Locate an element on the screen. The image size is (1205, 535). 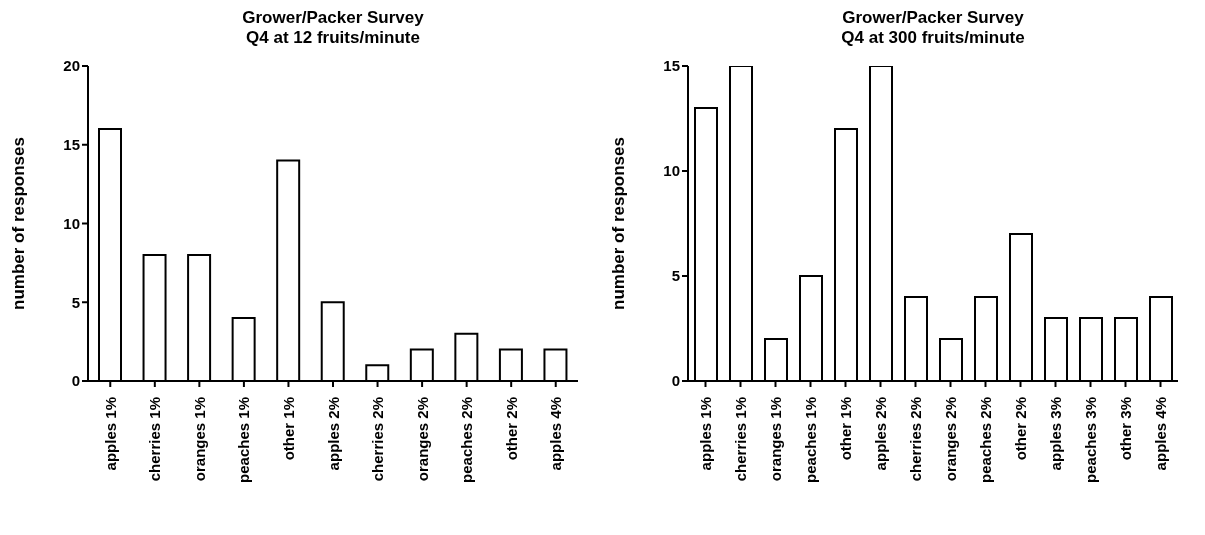
x-tick-label: peaches 3% is located at coordinates (1090, 440).